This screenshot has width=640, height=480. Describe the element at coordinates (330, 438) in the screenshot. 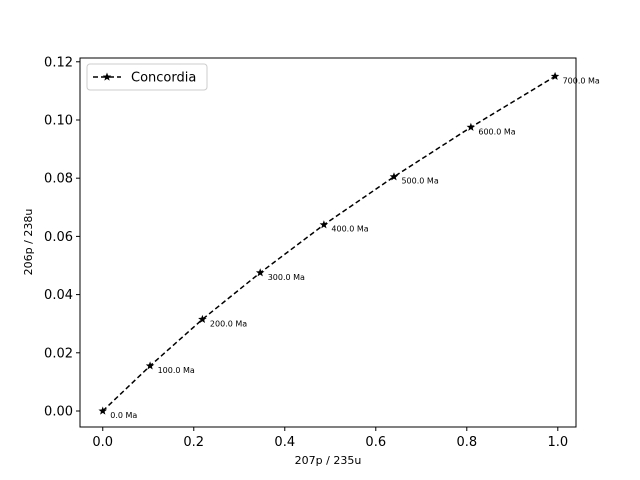

I see `x-axis-ticks: 0.0 0.2 0.4 0.6 0.8 1.0` at that location.